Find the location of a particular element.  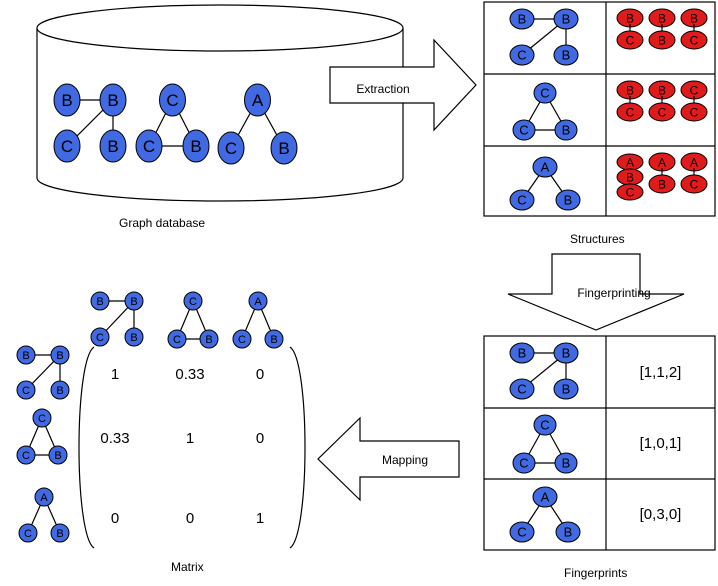

mapping-arrow is located at coordinates (388, 459).